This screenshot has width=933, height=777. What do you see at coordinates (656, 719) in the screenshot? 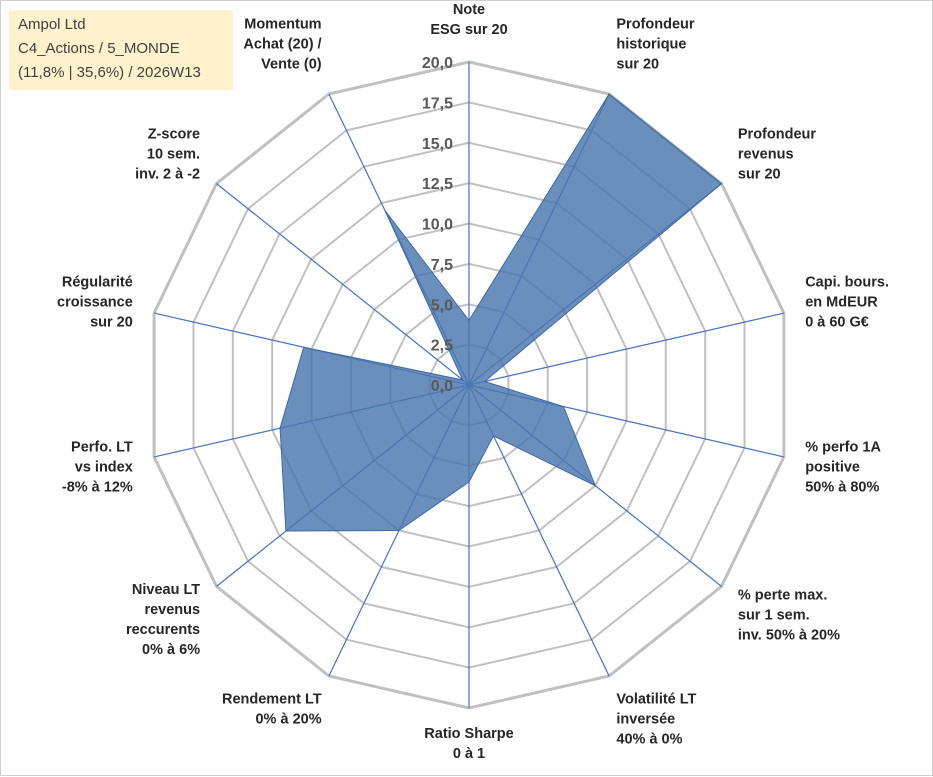
I see `axis-label: Volatilité LT inversée 40% à 0%` at bounding box center [656, 719].